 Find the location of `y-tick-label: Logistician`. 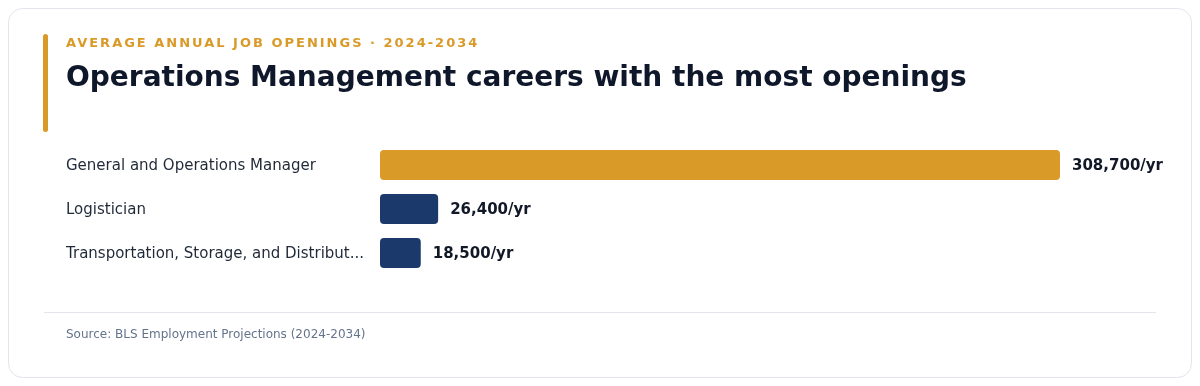

y-tick-label: Logistician is located at coordinates (106, 209).